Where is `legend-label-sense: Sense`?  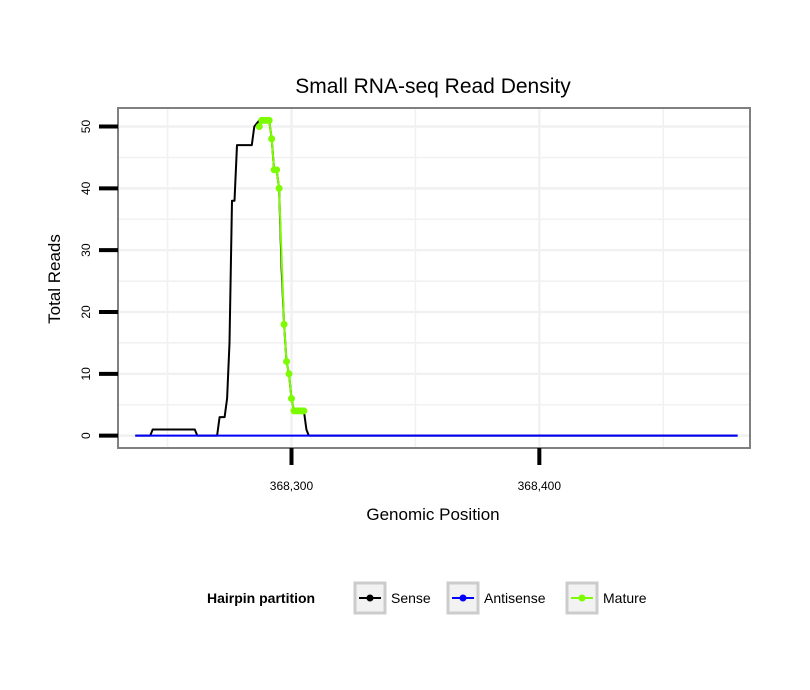 legend-label-sense: Sense is located at coordinates (411, 598).